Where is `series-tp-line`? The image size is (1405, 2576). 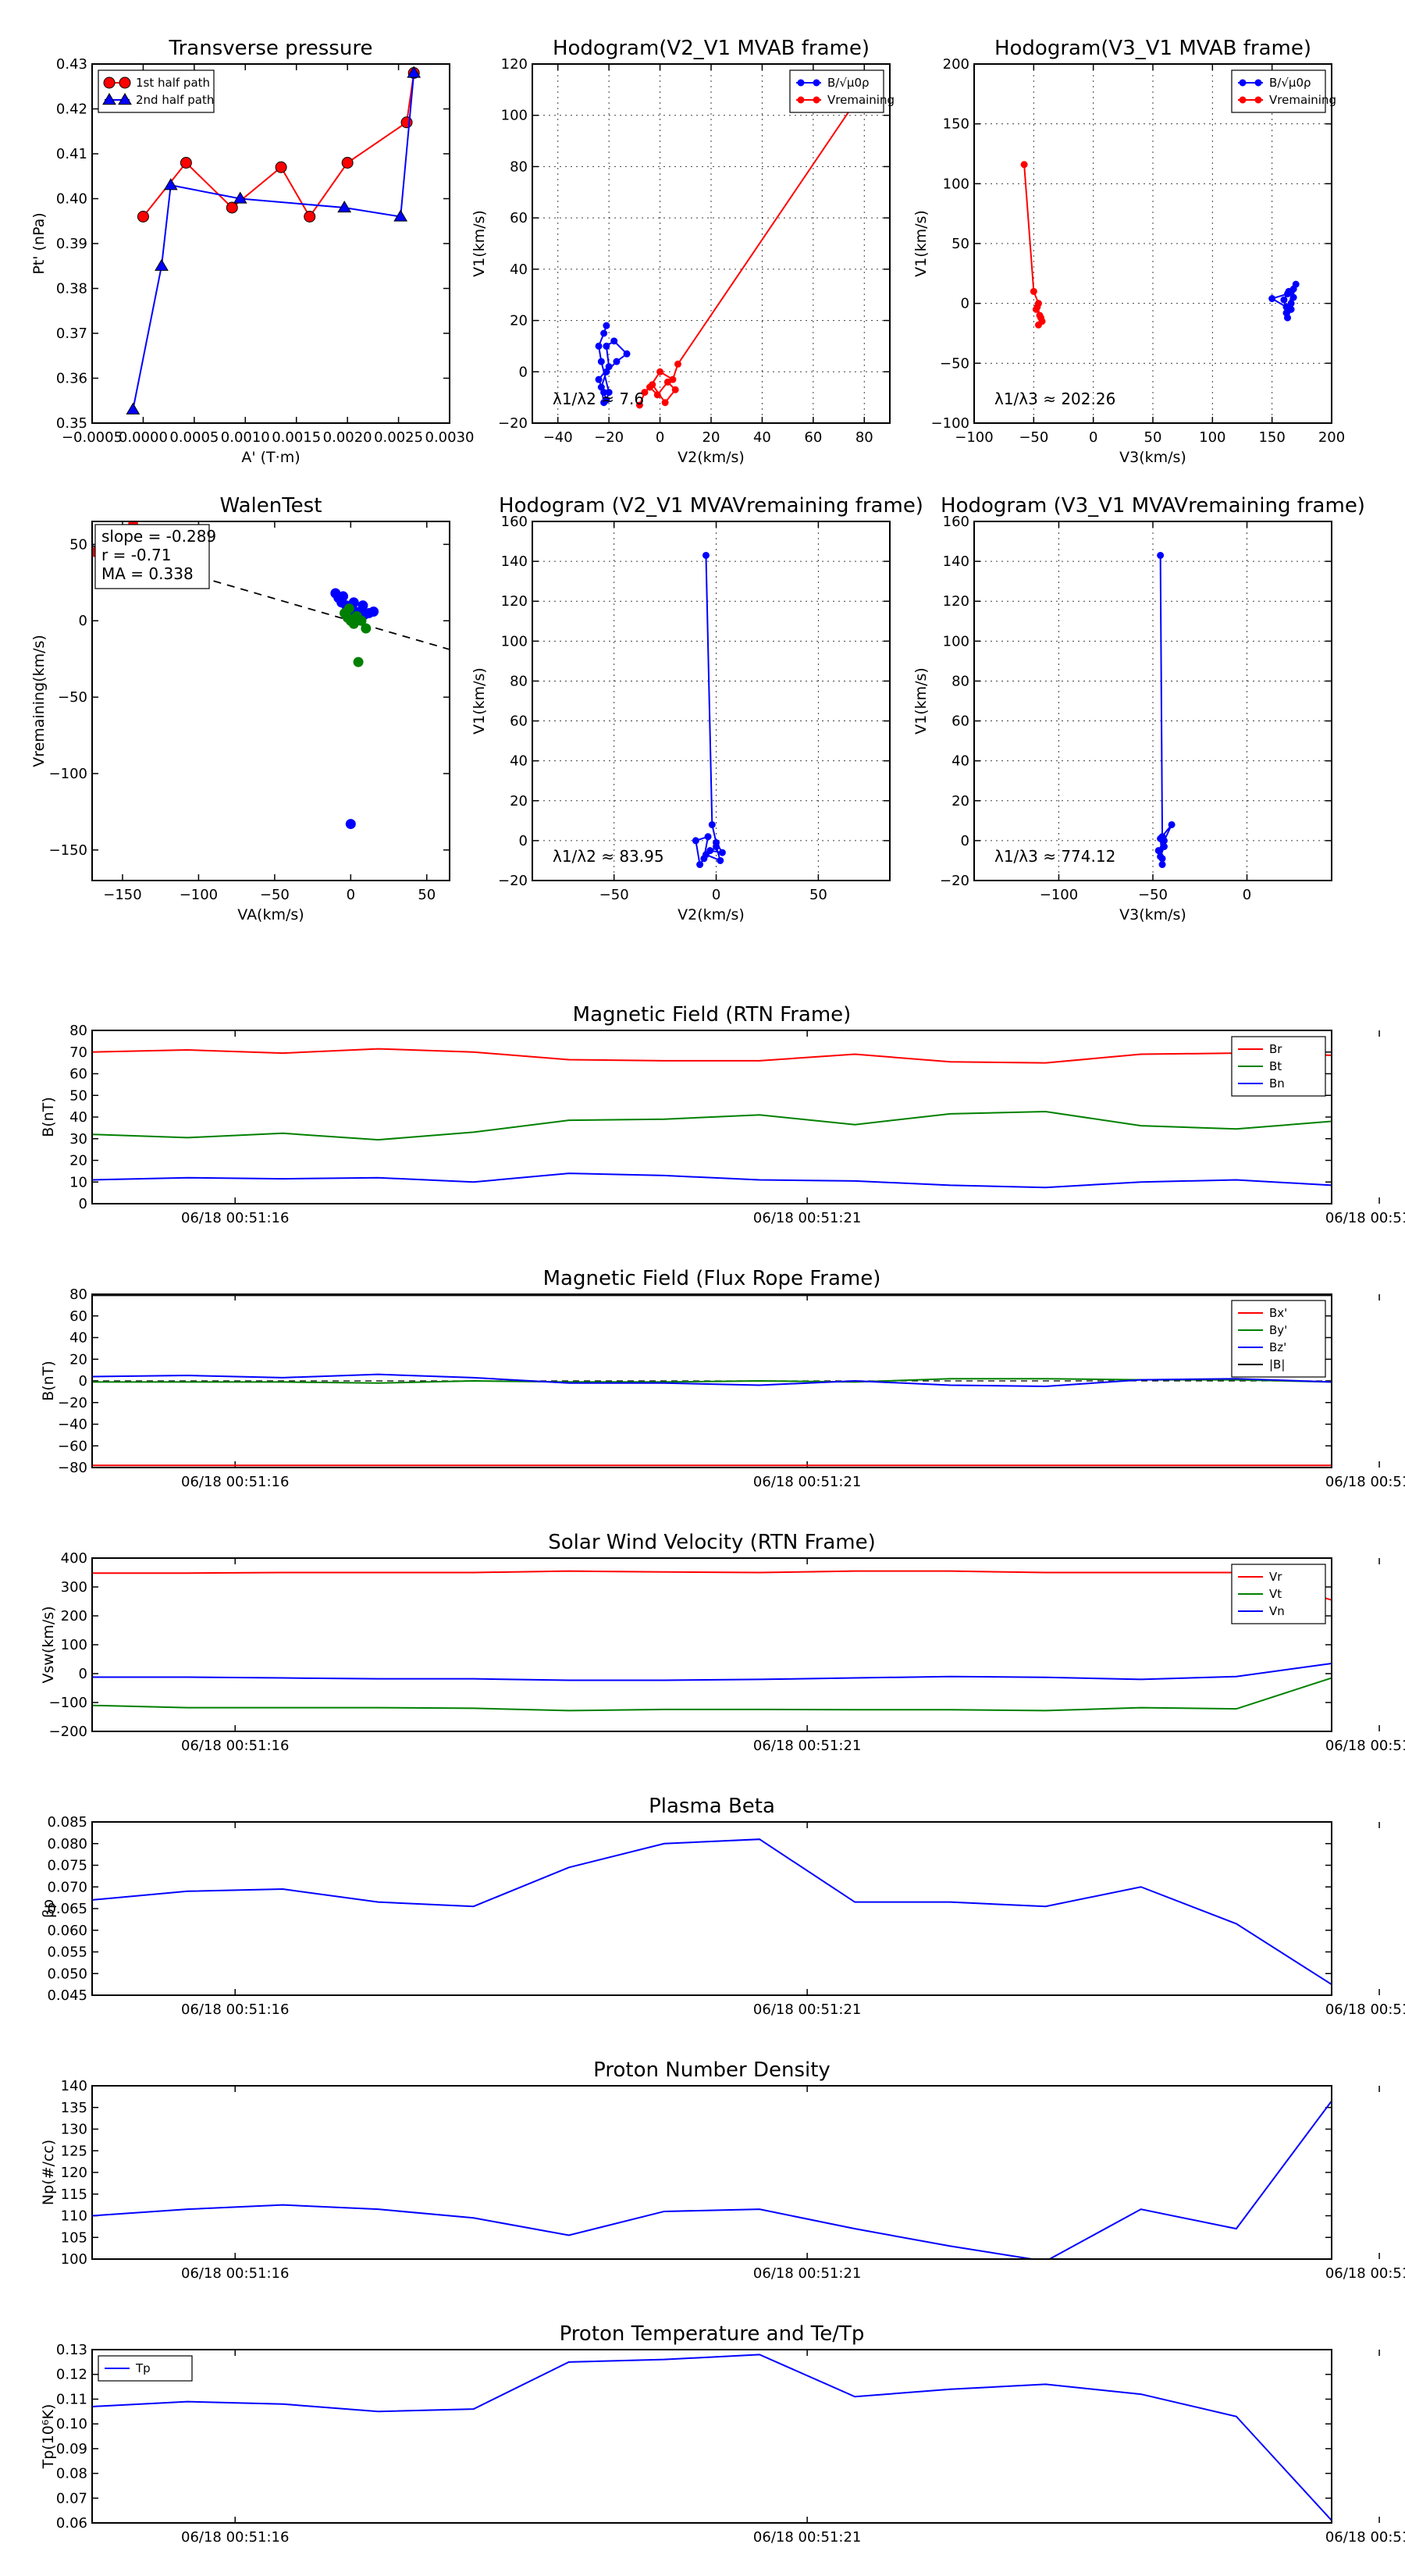
series-tp-line is located at coordinates (712, 2437).